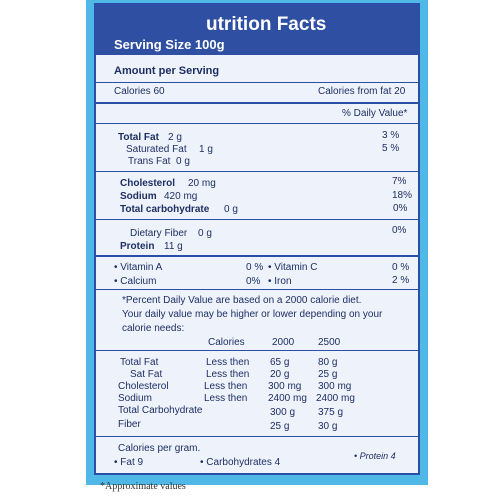  What do you see at coordinates (138, 267) in the screenshot?
I see `vitamin-a: • Vitamin A` at bounding box center [138, 267].